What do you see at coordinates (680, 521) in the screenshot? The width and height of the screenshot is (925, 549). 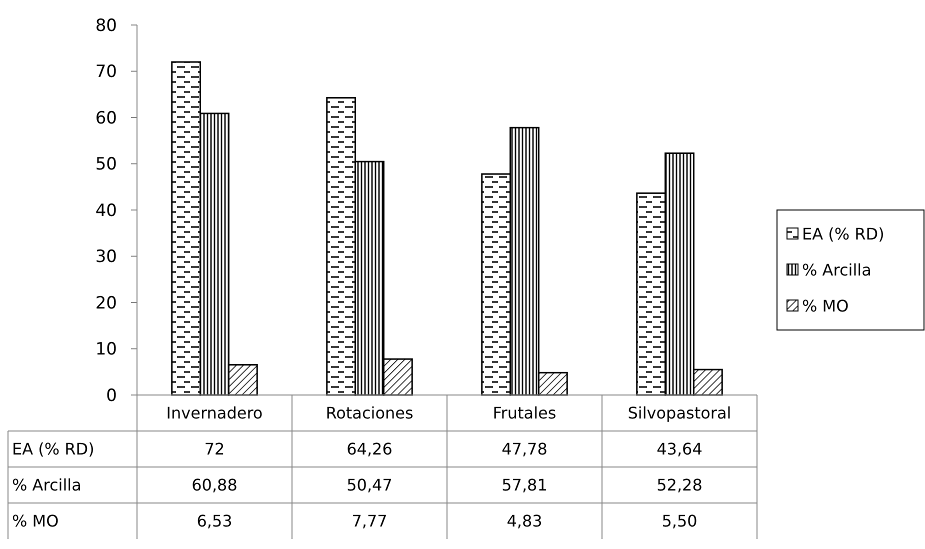 I see `data-label: 5,50` at bounding box center [680, 521].